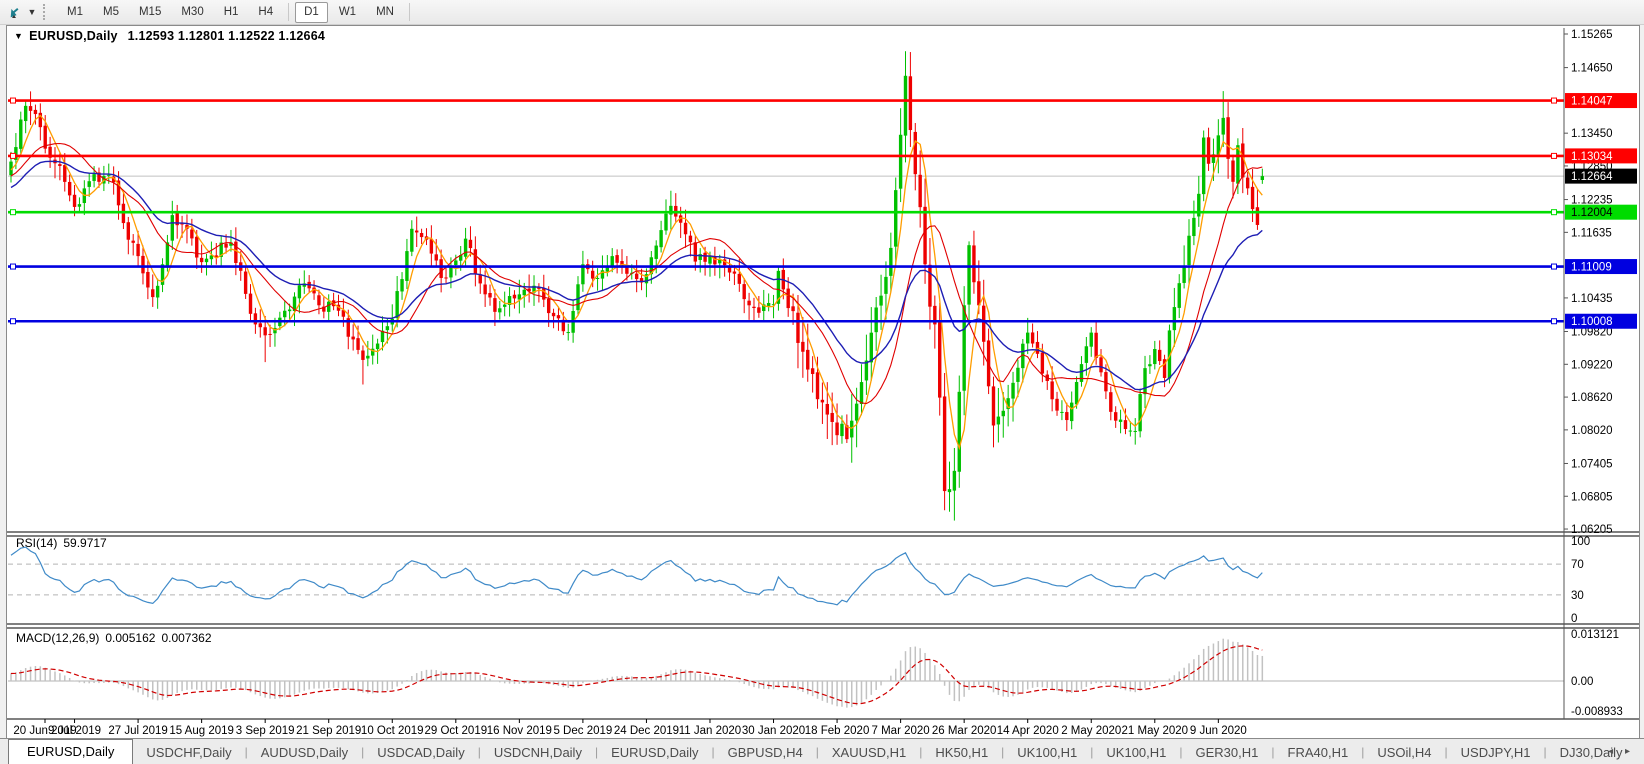 This screenshot has height=764, width=1644. I want to click on collapse-triangle-icon: ▼, so click(19, 36).